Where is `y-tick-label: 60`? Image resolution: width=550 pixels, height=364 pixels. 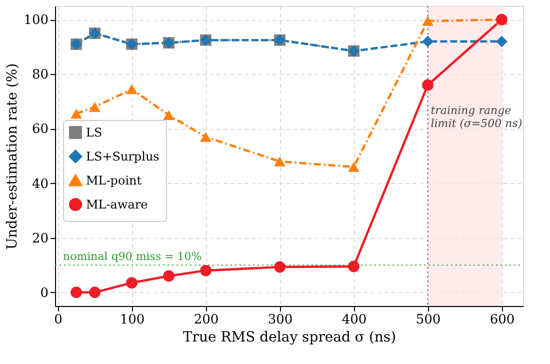
y-tick-label: 60 is located at coordinates (40, 130).